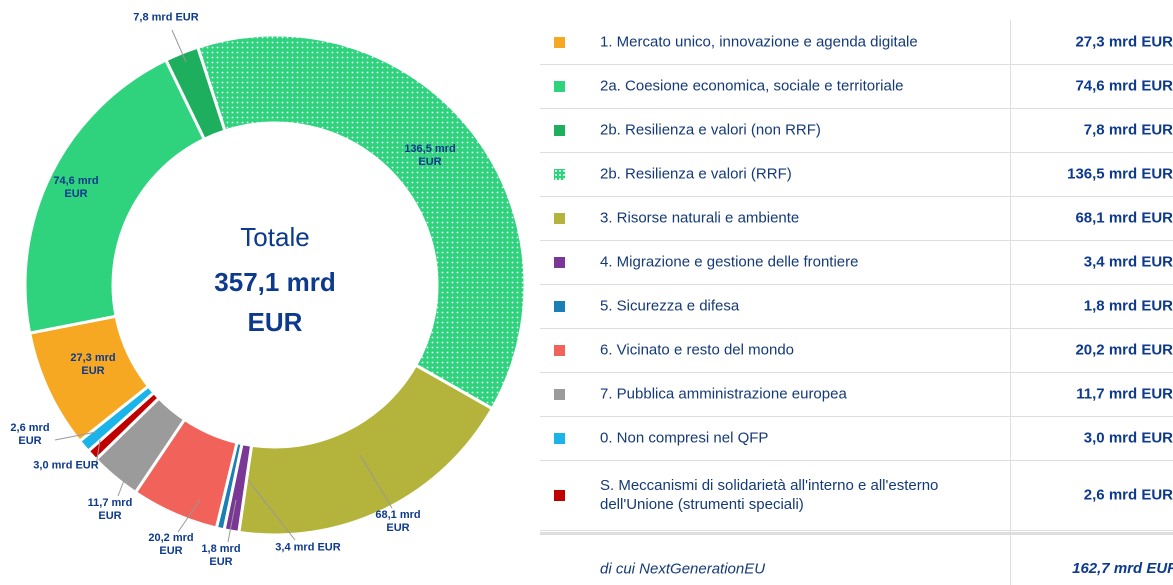 The width and height of the screenshot is (1173, 585). Describe the element at coordinates (1128, 130) in the screenshot. I see `legend-value: 7,8 mrd EUR` at that location.